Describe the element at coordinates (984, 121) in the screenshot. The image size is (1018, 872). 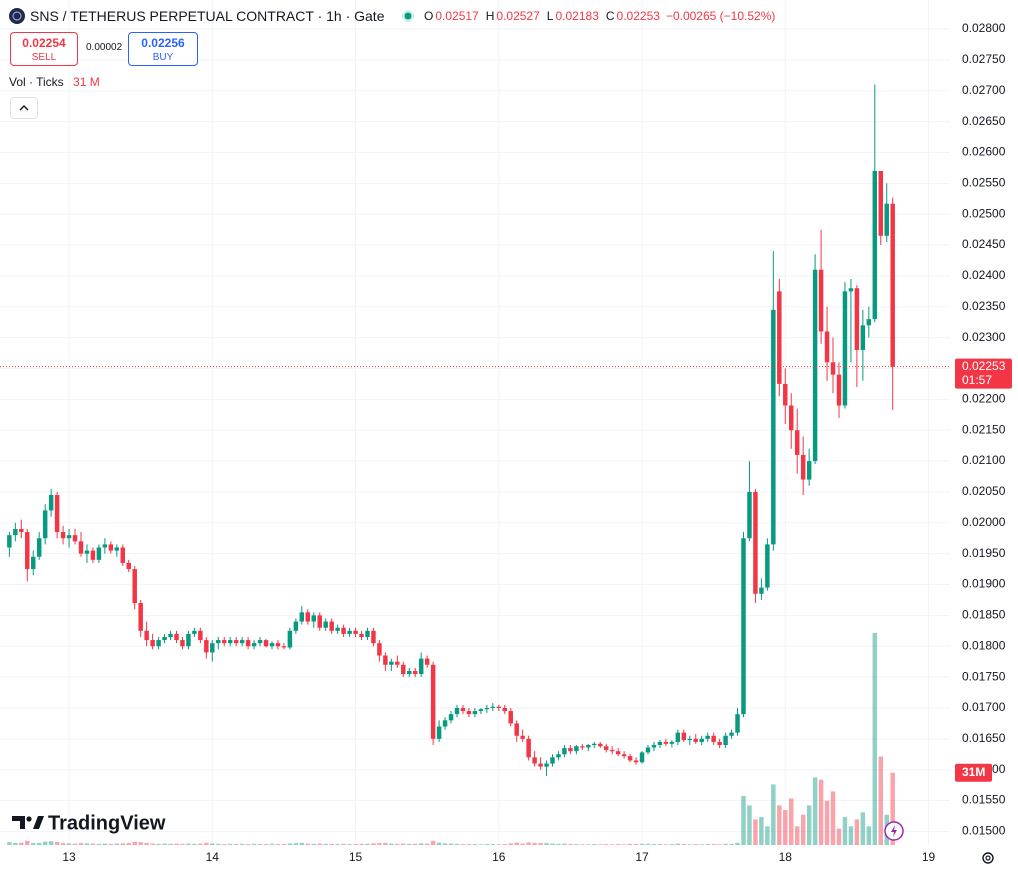
I see `y-tick-label: 0.02650` at that location.